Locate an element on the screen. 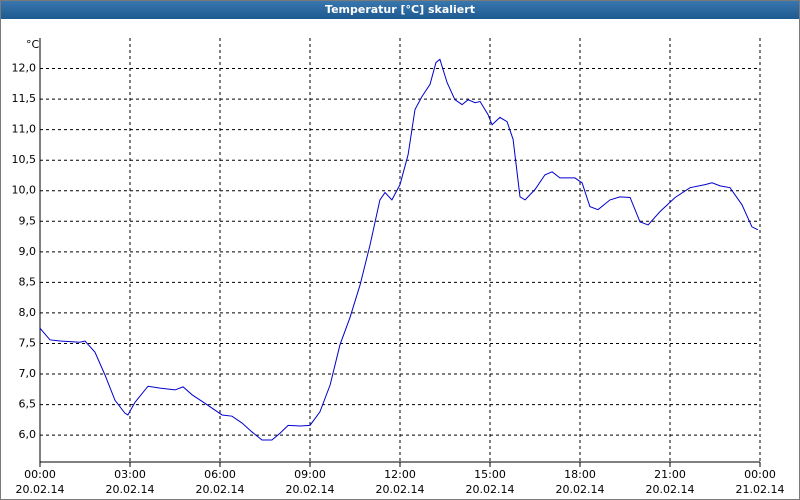 The height and width of the screenshot is (500, 800). y-tick-label: 9,0 is located at coordinates (28, 251).